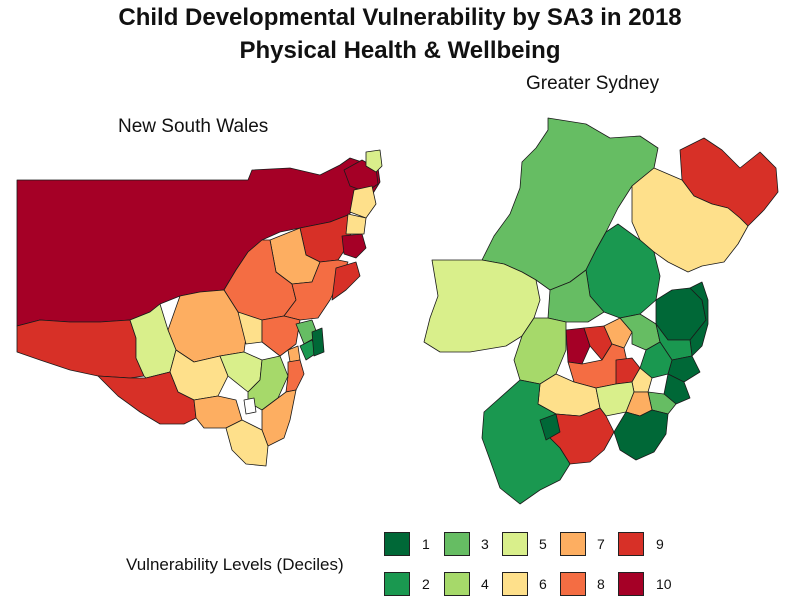  What do you see at coordinates (281, 336) in the screenshot?
I see `nsw-region-bathurst` at bounding box center [281, 336].